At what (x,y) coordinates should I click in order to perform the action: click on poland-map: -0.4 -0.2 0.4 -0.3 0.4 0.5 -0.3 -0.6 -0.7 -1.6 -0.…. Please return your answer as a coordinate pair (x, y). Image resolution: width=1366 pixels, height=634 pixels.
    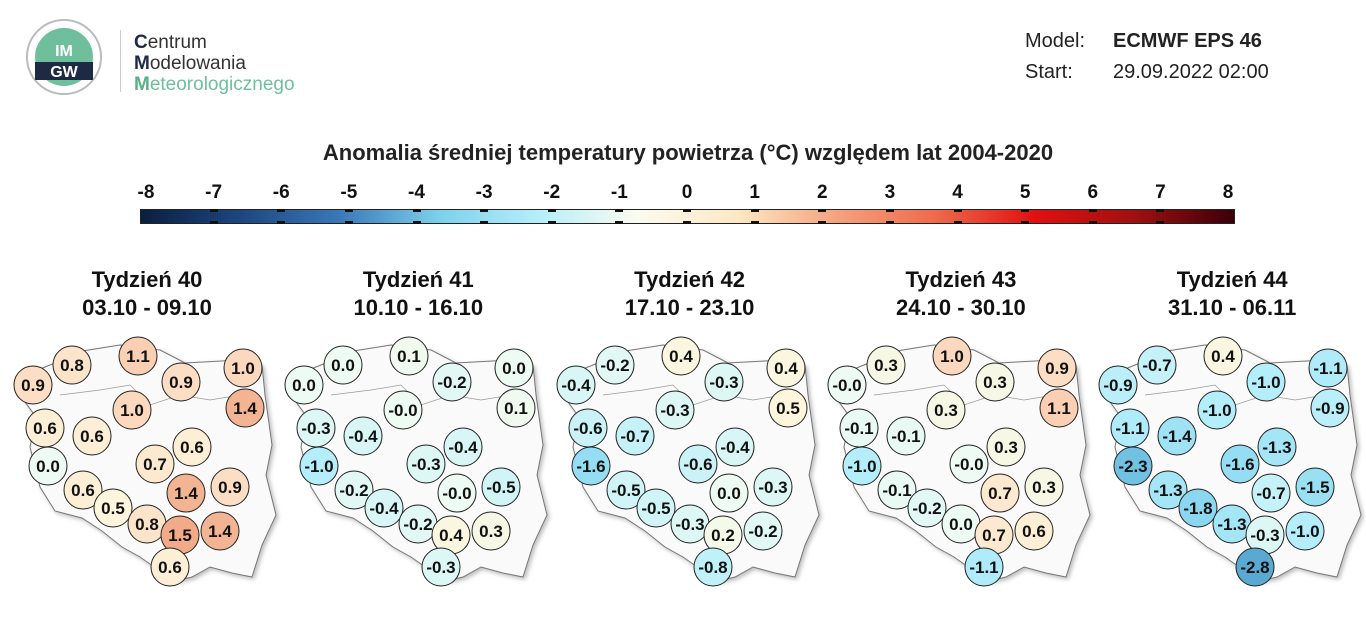
    Looking at the image, I should click on (688, 461).